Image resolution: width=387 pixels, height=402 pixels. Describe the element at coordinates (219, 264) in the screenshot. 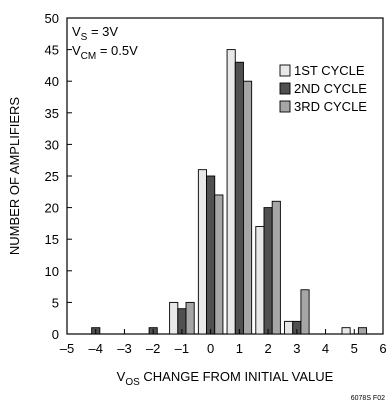

I see `bar-3-x0` at that location.